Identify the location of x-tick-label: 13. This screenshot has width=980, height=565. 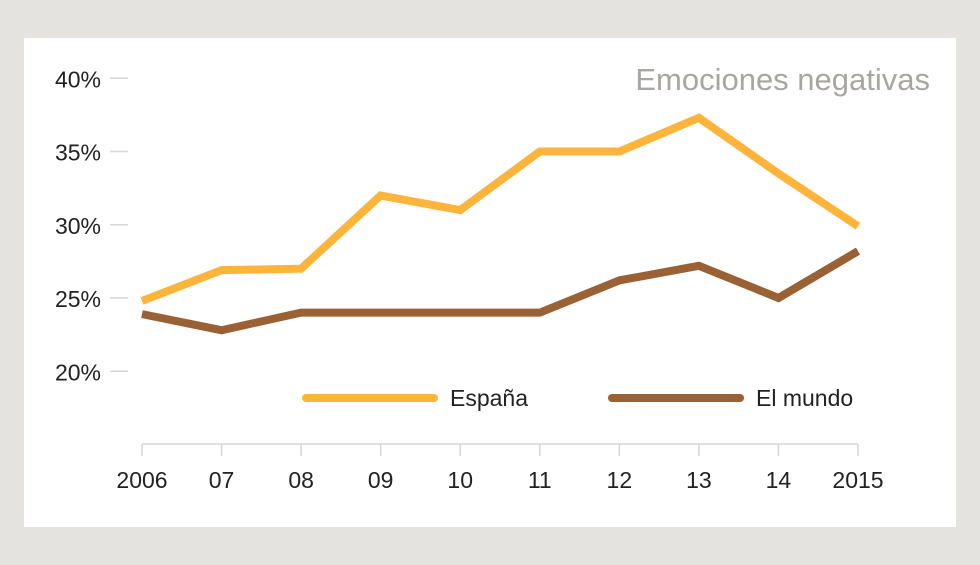
(699, 480).